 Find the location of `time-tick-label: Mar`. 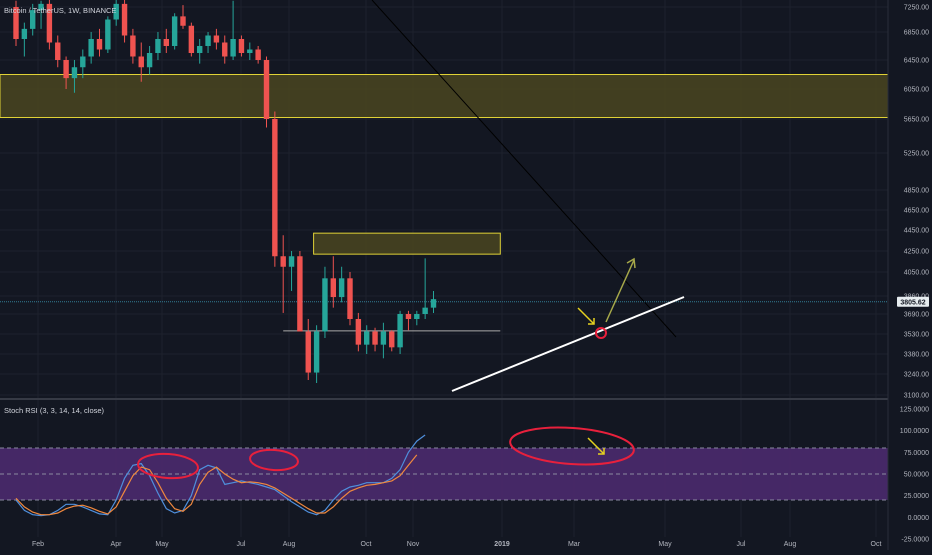

time-tick-label: Mar is located at coordinates (574, 544).